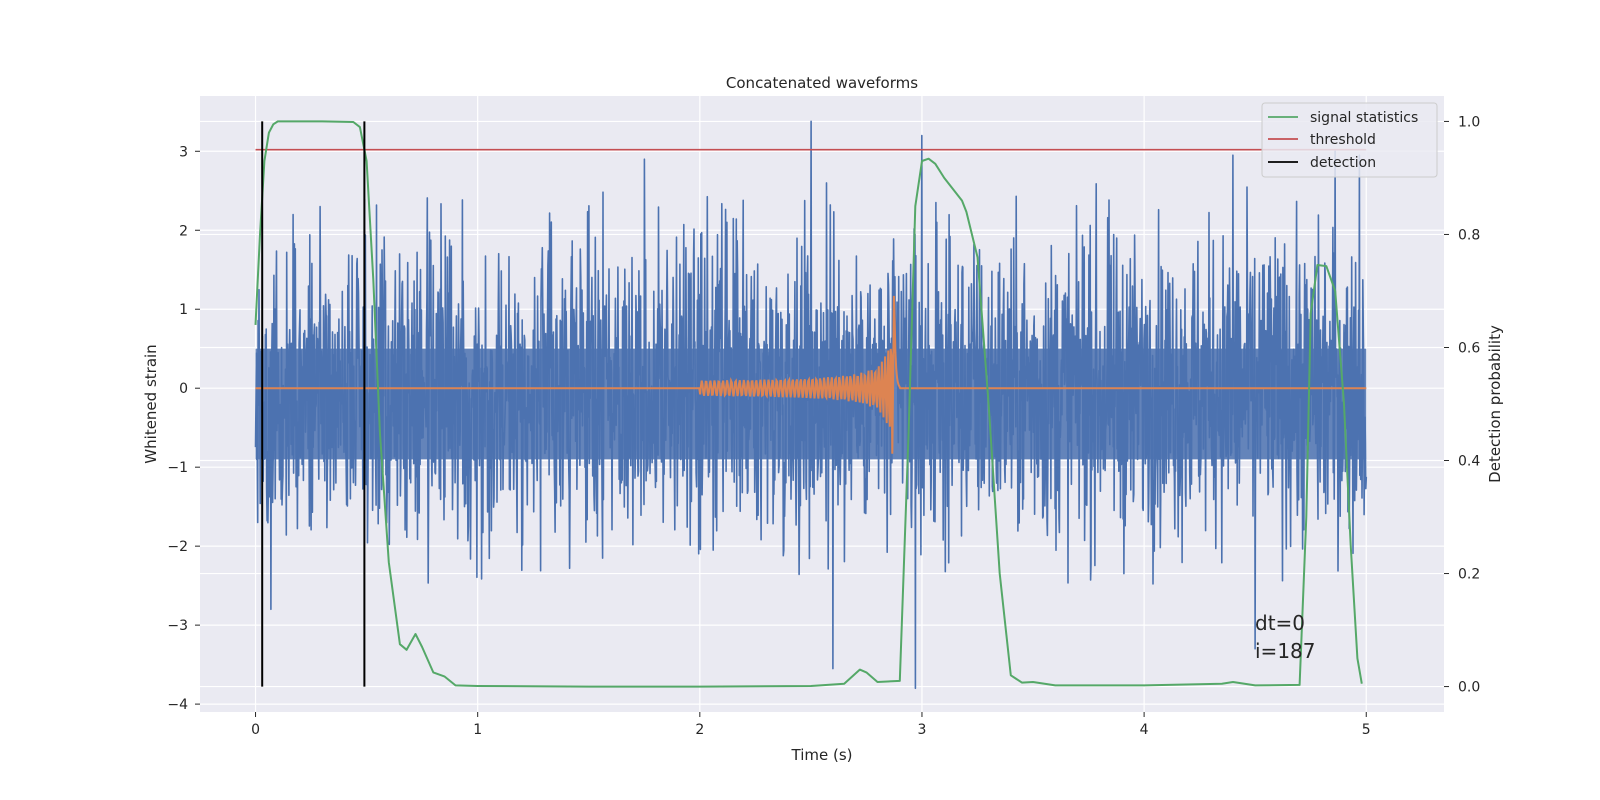  I want to click on x-tick-label: 5, so click(1366, 730).